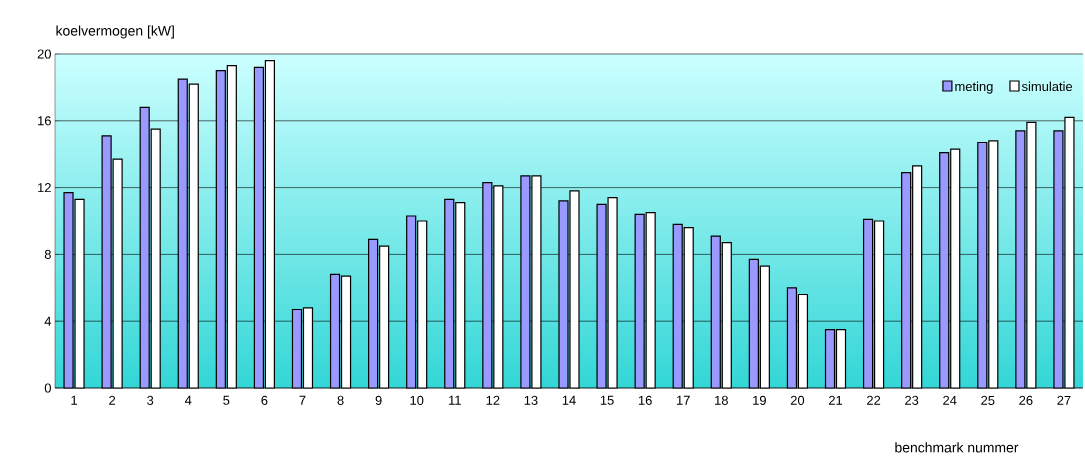 The height and width of the screenshot is (458, 1085). Describe the element at coordinates (759, 400) in the screenshot. I see `x-tick-label: 19` at that location.